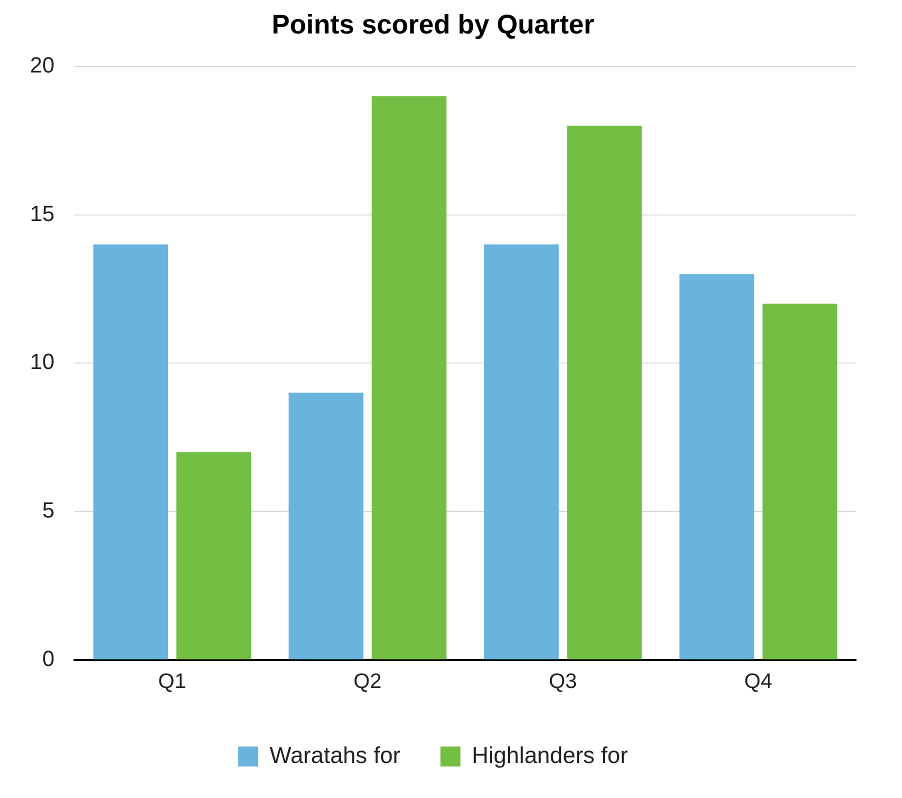  Describe the element at coordinates (172, 682) in the screenshot. I see `x-tick-label: Q1` at that location.